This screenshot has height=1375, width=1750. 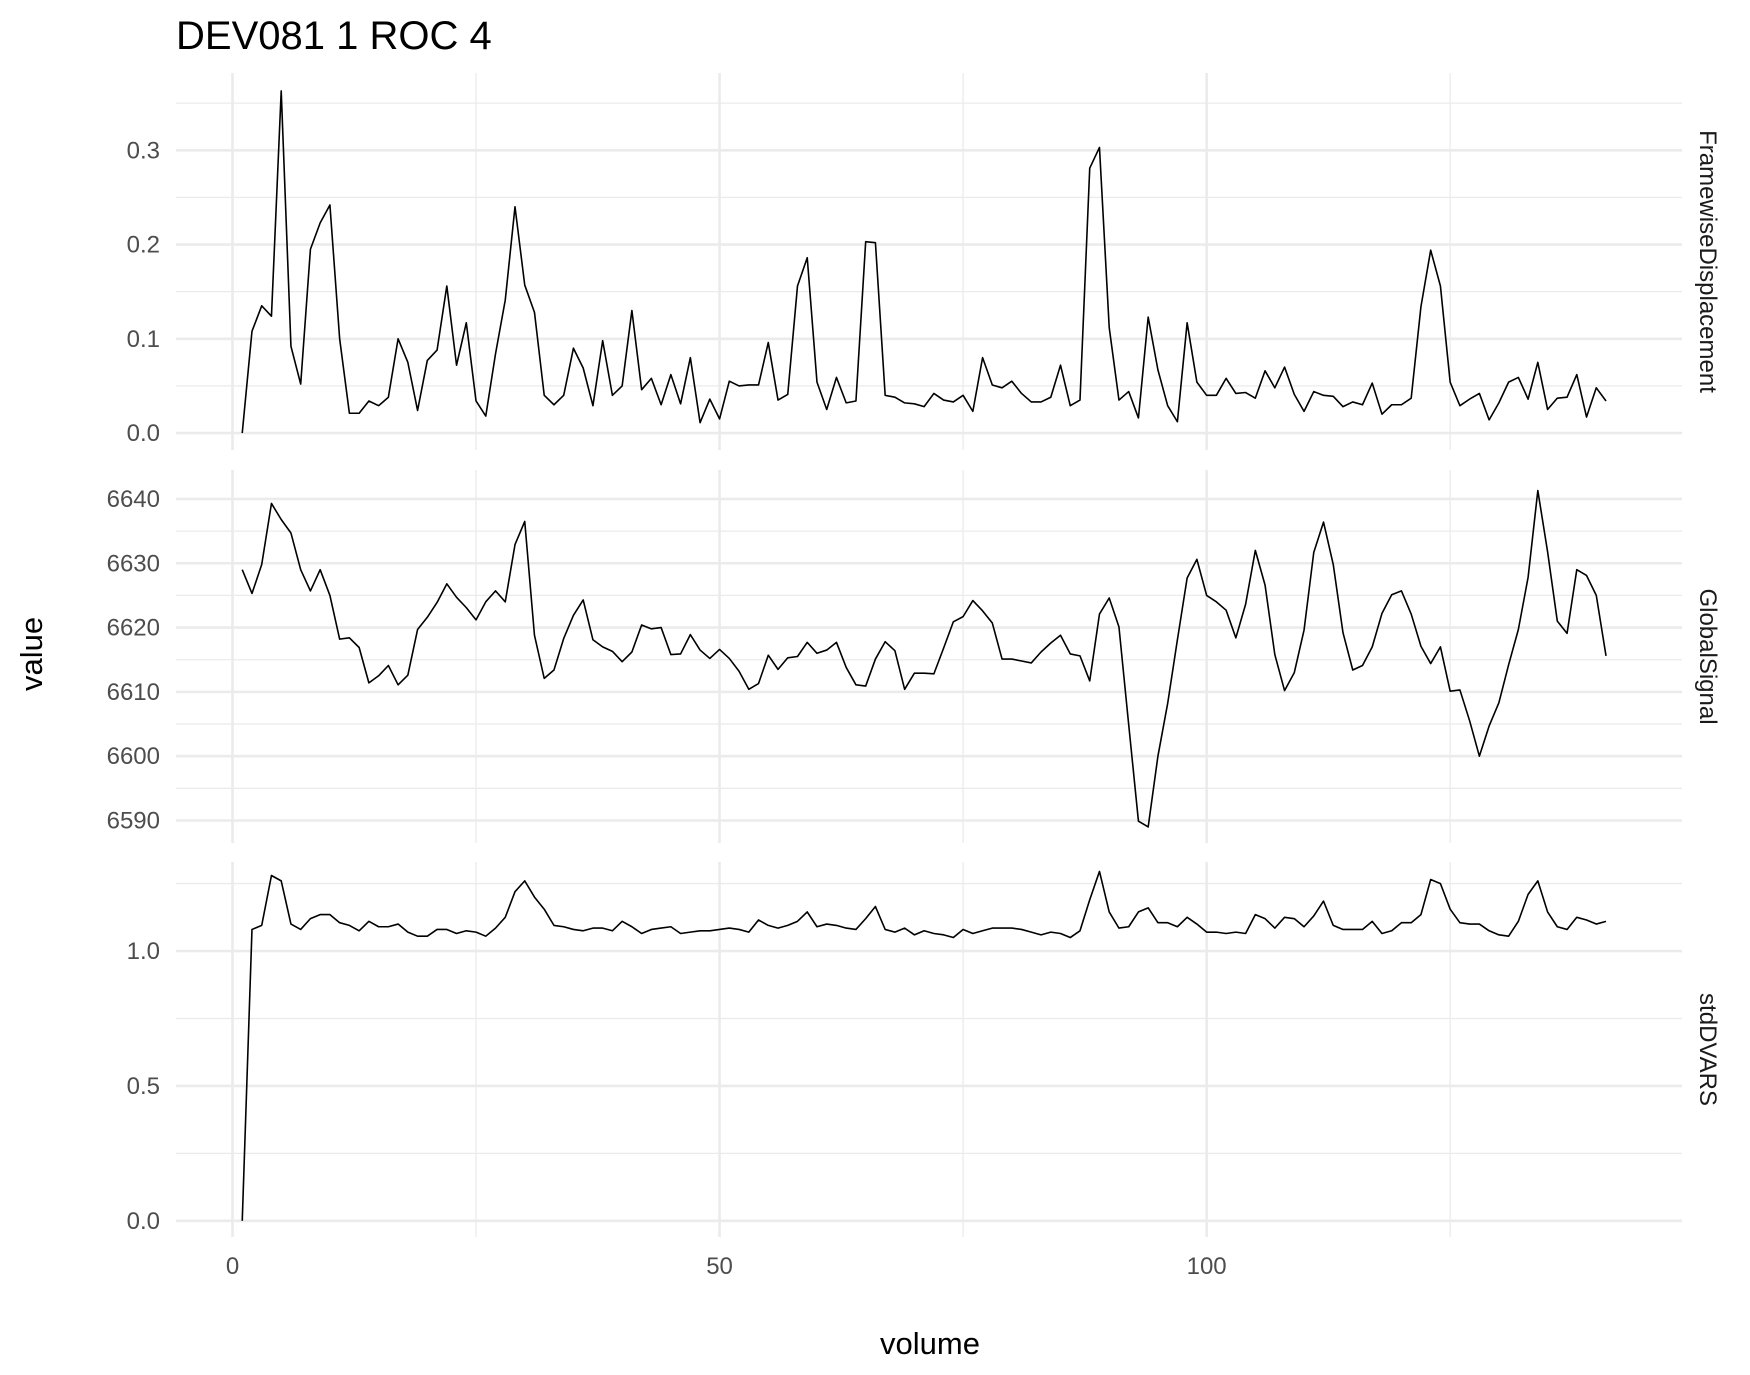 What do you see at coordinates (143, 339) in the screenshot?
I see `y-tick-label: 0.1` at bounding box center [143, 339].